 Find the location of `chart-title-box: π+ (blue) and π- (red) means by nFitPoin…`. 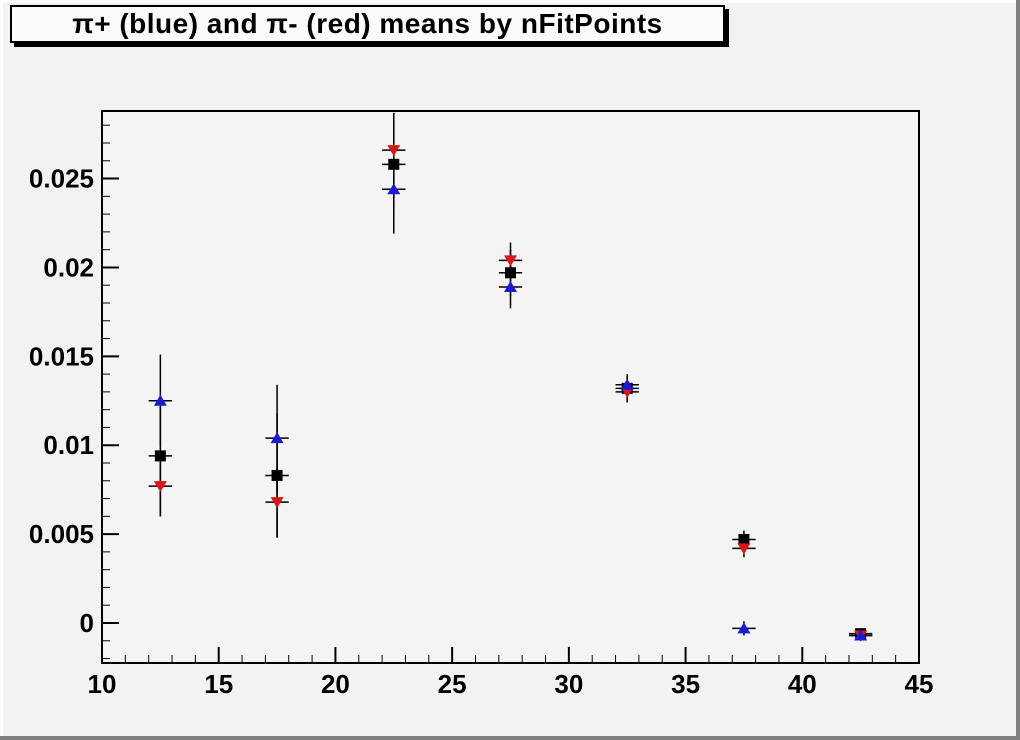

chart-title-box: π+ (blue) and π- (red) means by nFitPoin… is located at coordinates (367, 24).